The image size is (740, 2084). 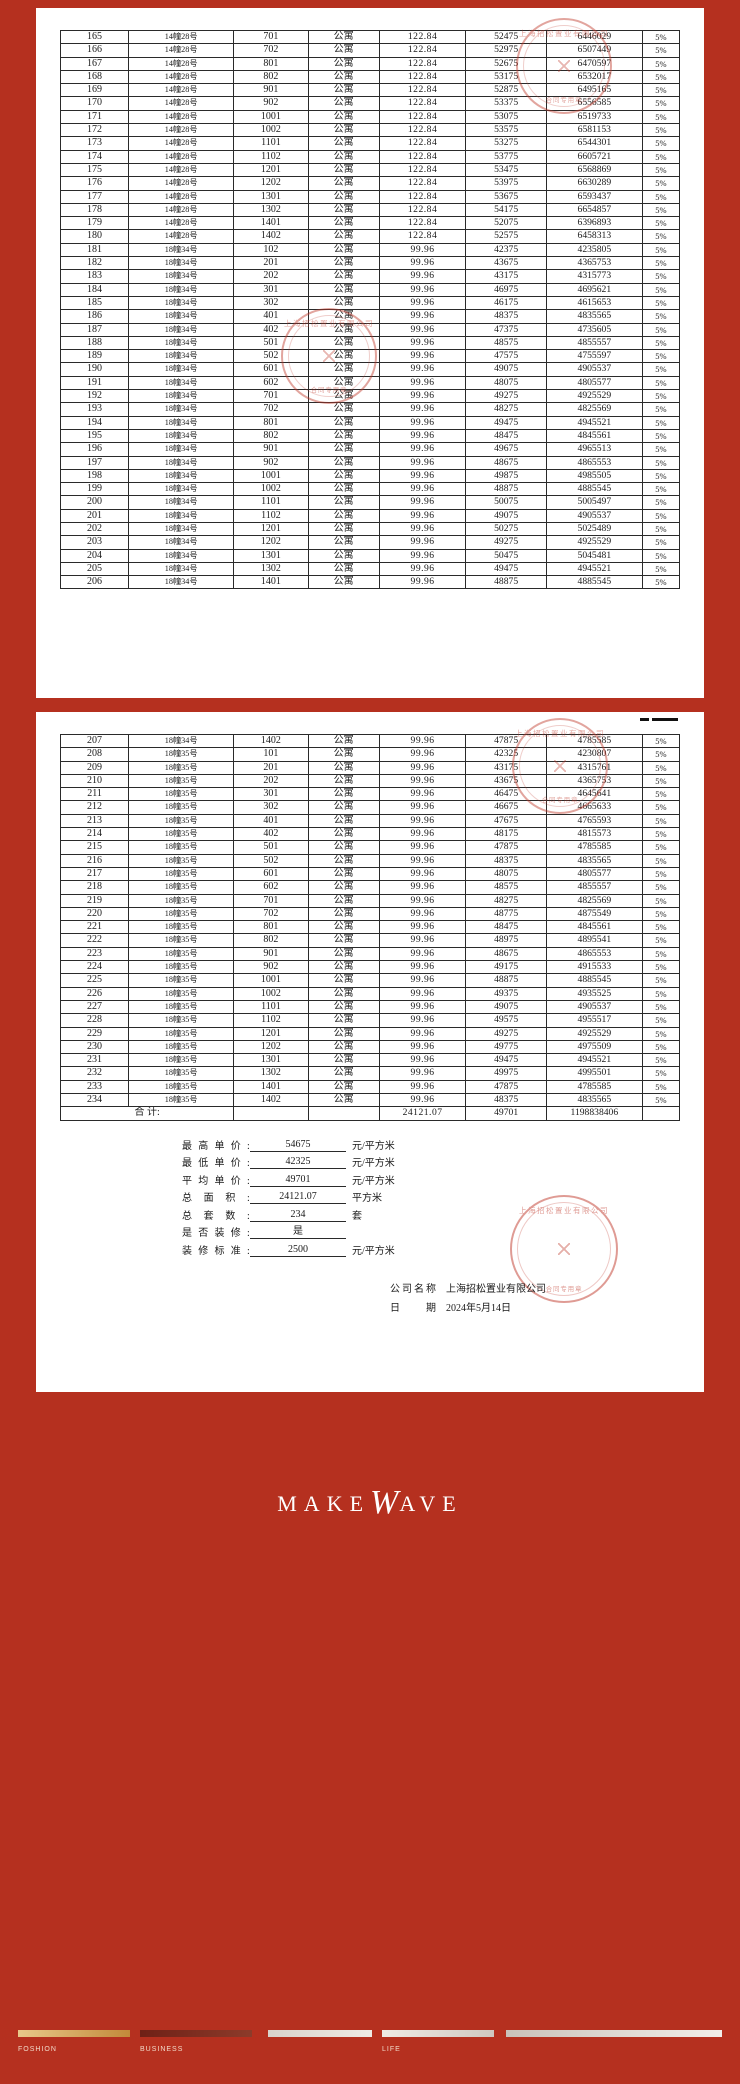 What do you see at coordinates (94, 1100) in the screenshot?
I see `cell-index: 234` at bounding box center [94, 1100].